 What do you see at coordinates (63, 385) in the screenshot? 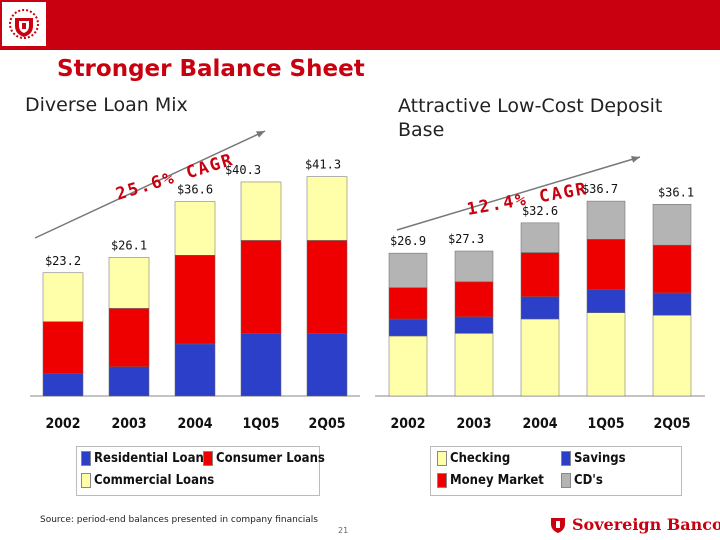
I see `bar-residential-2002` at bounding box center [63, 385].